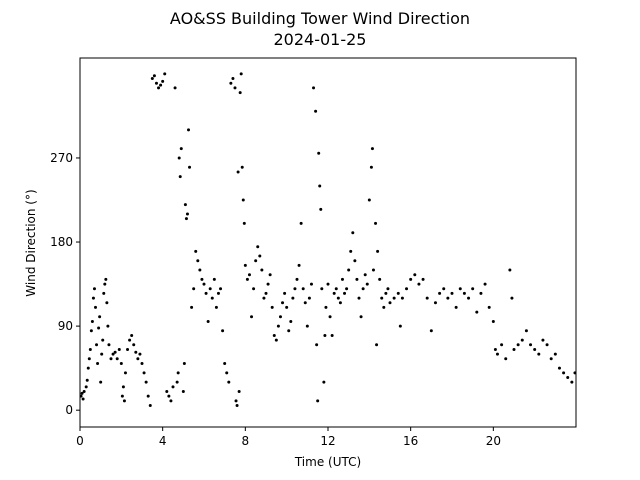  What do you see at coordinates (320, 39) in the screenshot?
I see `chart-subtitle: 2024-01-25` at bounding box center [320, 39].